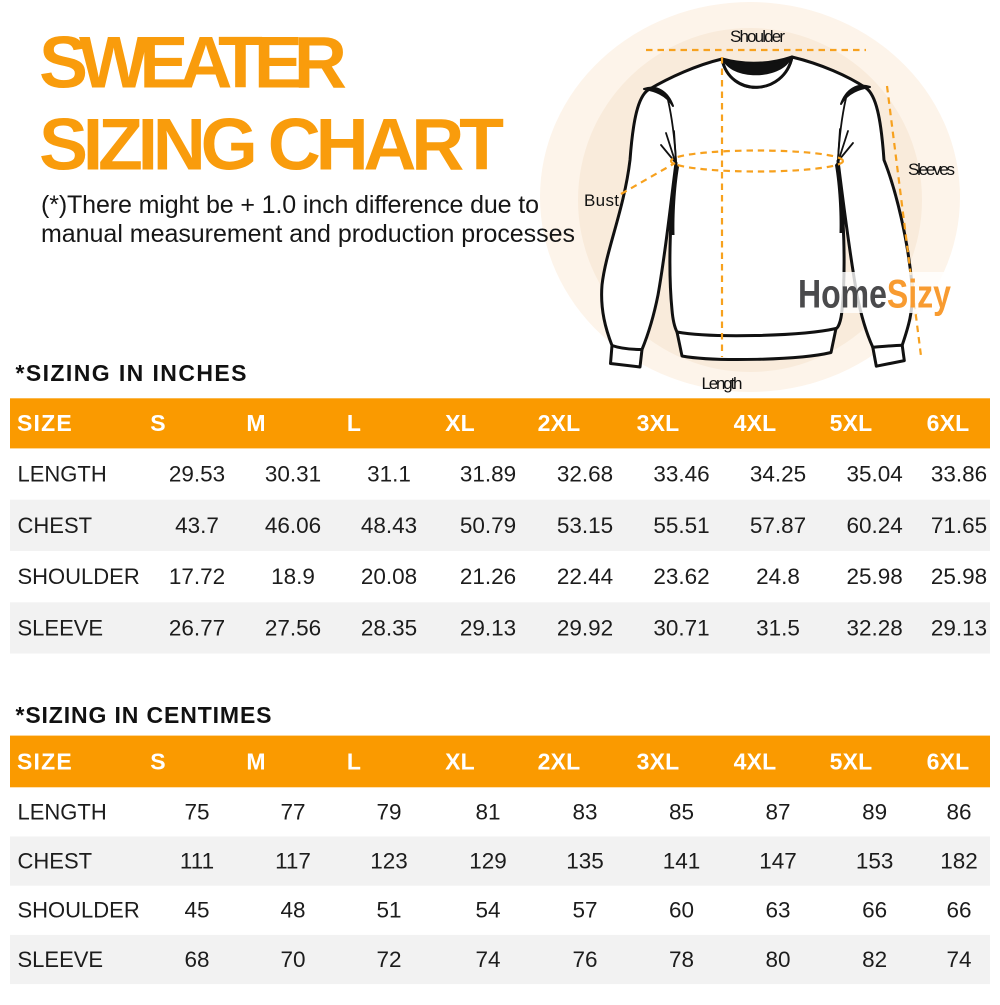  What do you see at coordinates (584, 910) in the screenshot?
I see `svg-text: 57` at bounding box center [584, 910].